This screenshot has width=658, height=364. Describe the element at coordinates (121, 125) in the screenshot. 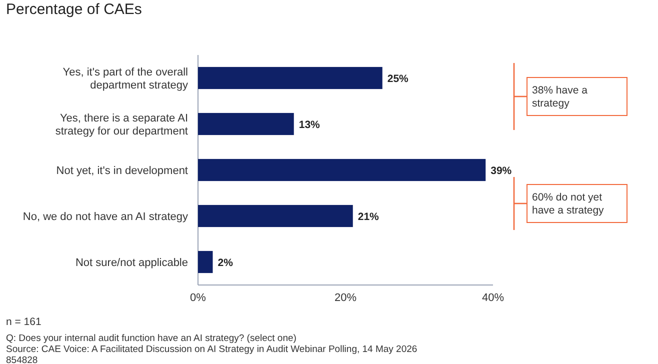

I see `y-tick-label: Yes, there is a separate AI strategy for our department` at that location.